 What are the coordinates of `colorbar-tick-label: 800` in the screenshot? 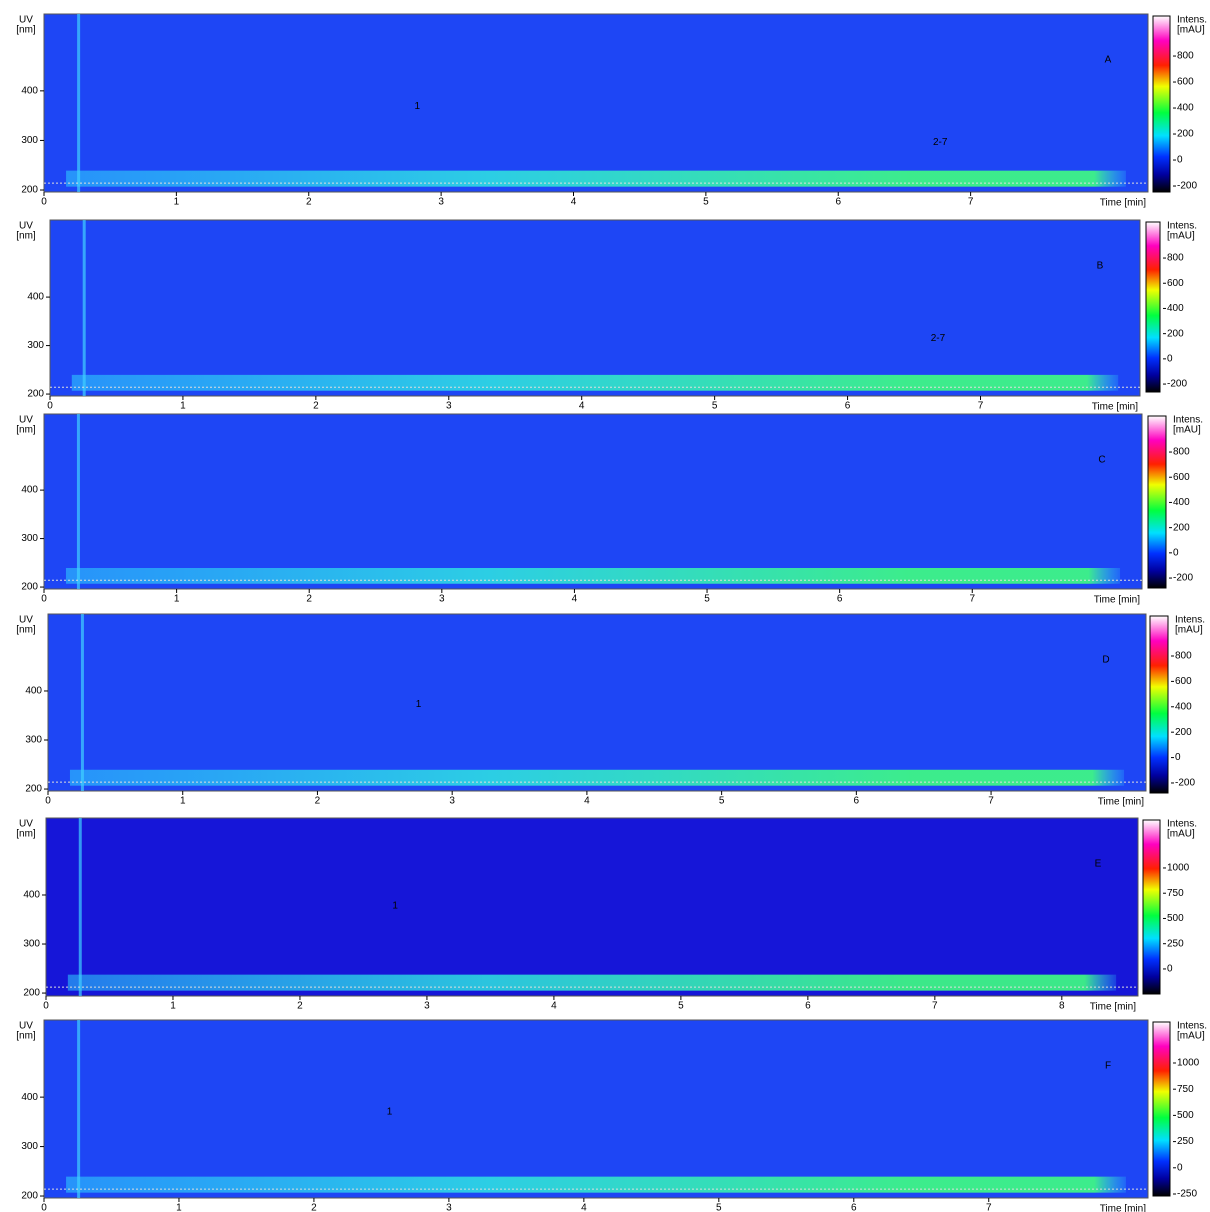 It's located at (1185, 56).